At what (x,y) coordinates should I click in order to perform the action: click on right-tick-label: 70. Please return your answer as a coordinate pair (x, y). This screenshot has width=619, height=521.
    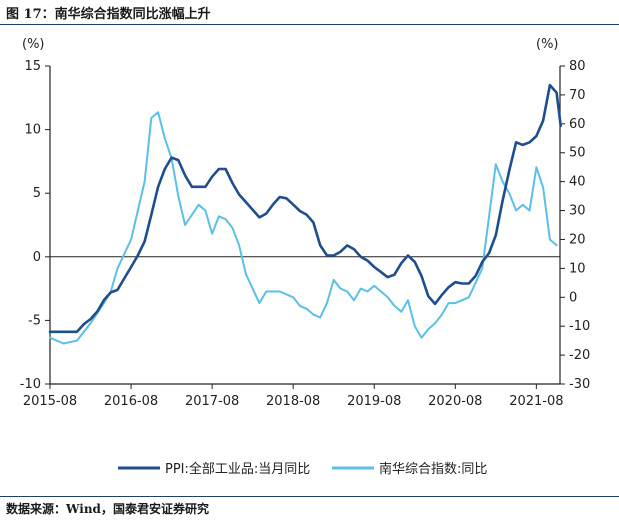
    Looking at the image, I should click on (577, 95).